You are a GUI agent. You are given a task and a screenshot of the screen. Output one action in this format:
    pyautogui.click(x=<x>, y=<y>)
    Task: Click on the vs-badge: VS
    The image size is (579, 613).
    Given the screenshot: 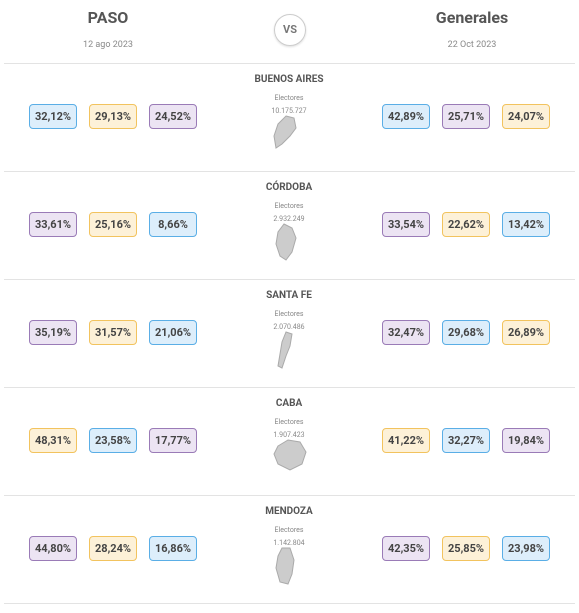 What is the action you would take?
    pyautogui.click(x=290, y=30)
    